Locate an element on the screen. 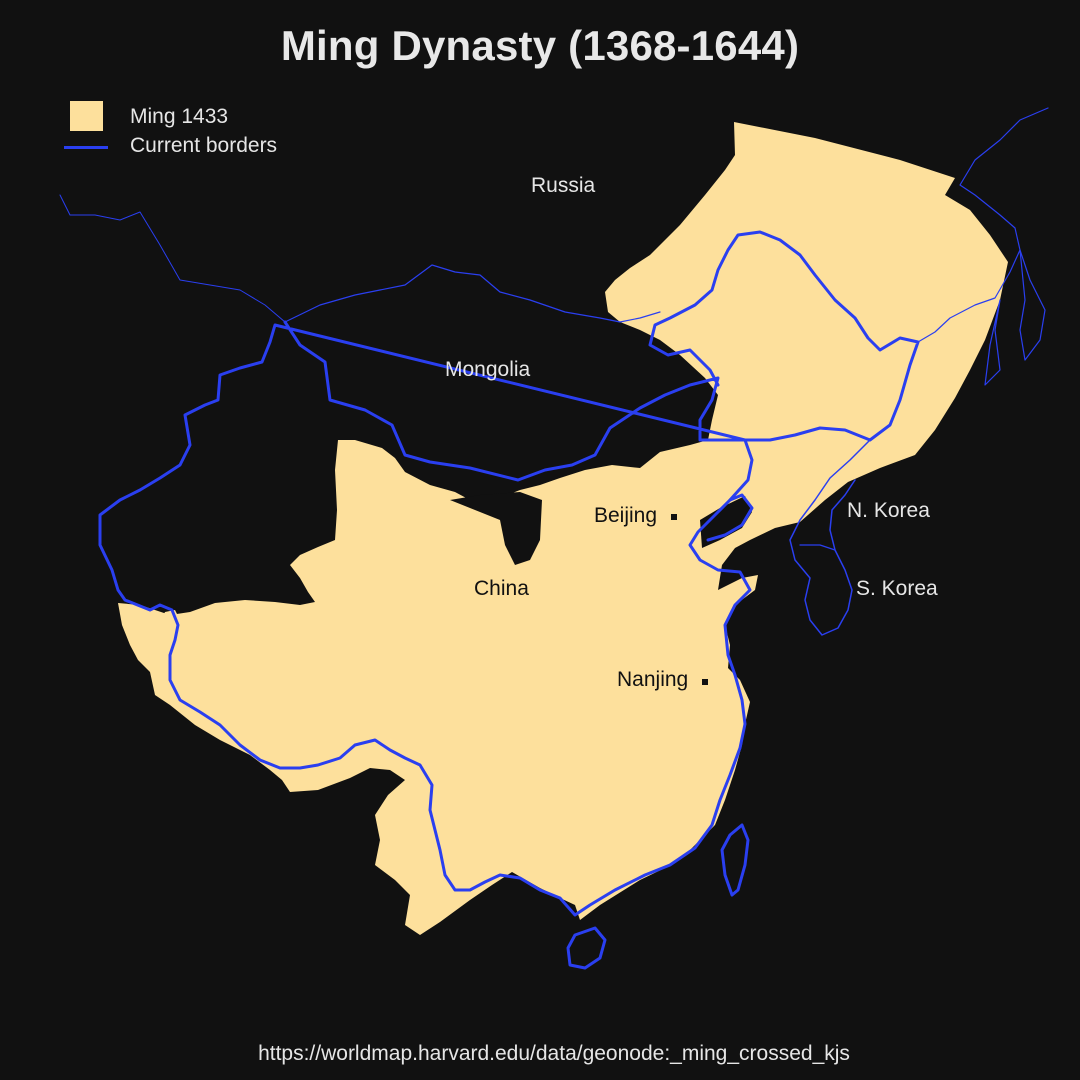 This screenshot has height=1080, width=1080. mongolia-notch is located at coordinates (496, 528).